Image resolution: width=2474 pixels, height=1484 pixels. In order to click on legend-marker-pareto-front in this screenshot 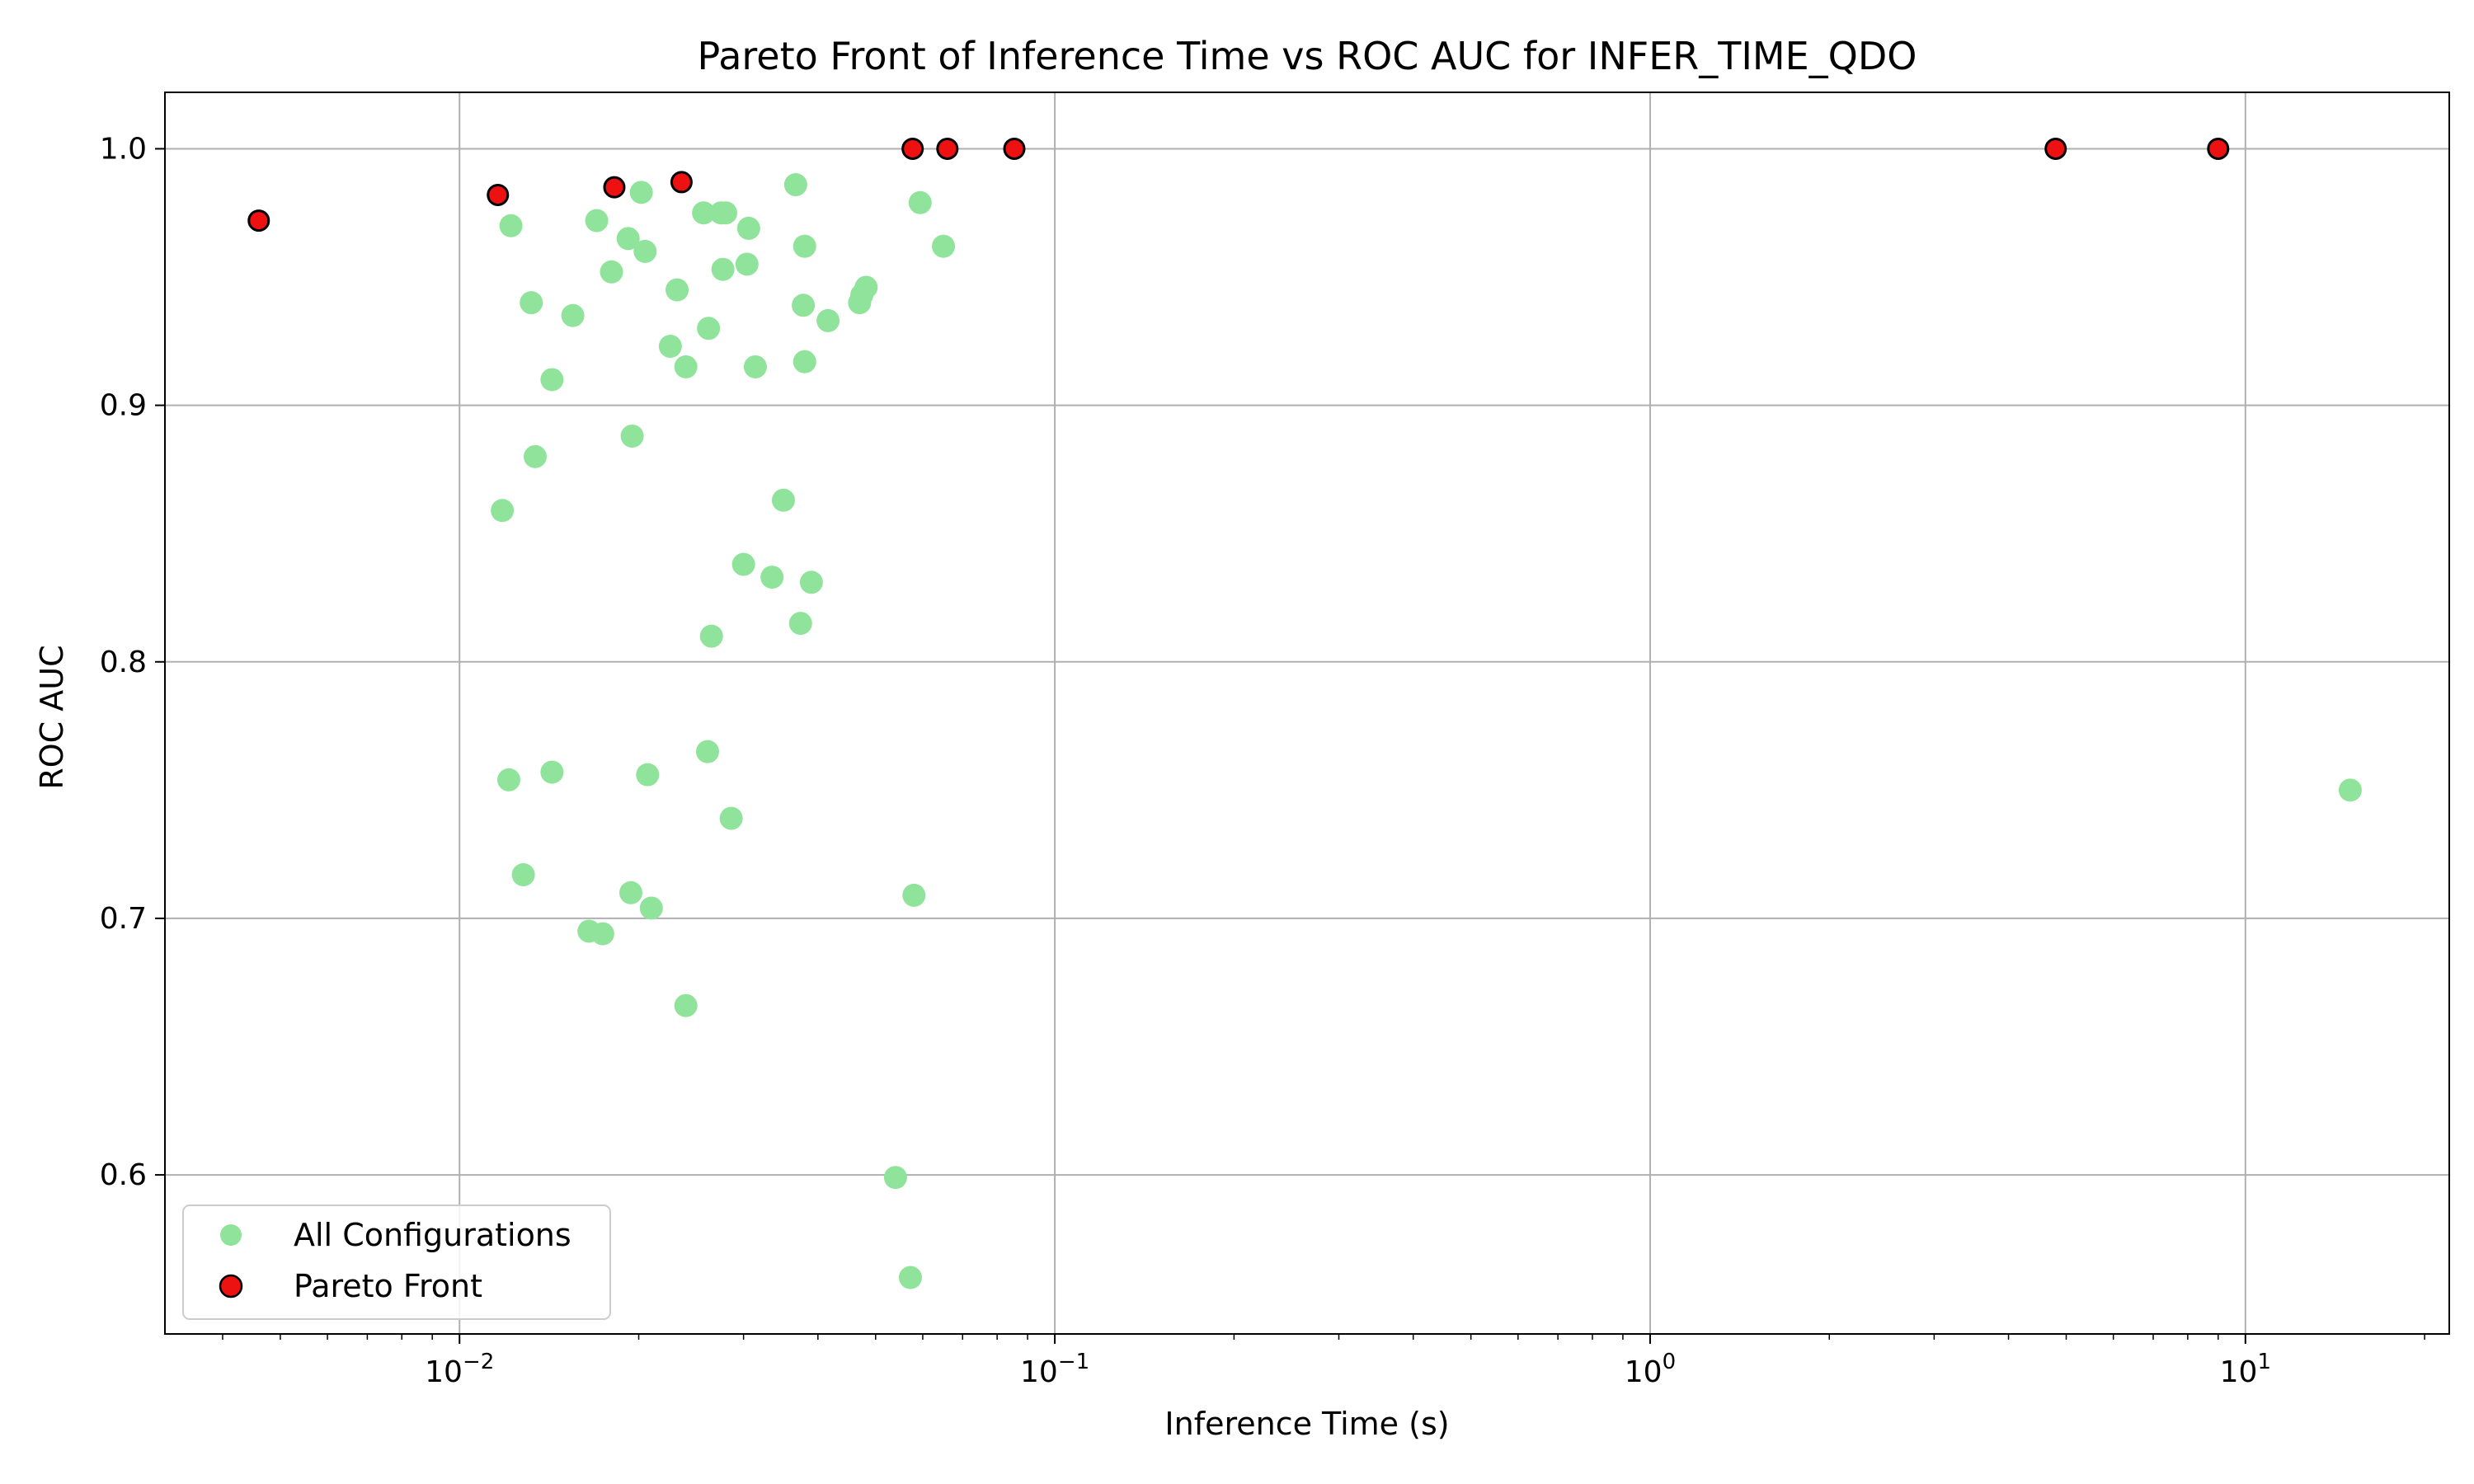, I will do `click(231, 1286)`.